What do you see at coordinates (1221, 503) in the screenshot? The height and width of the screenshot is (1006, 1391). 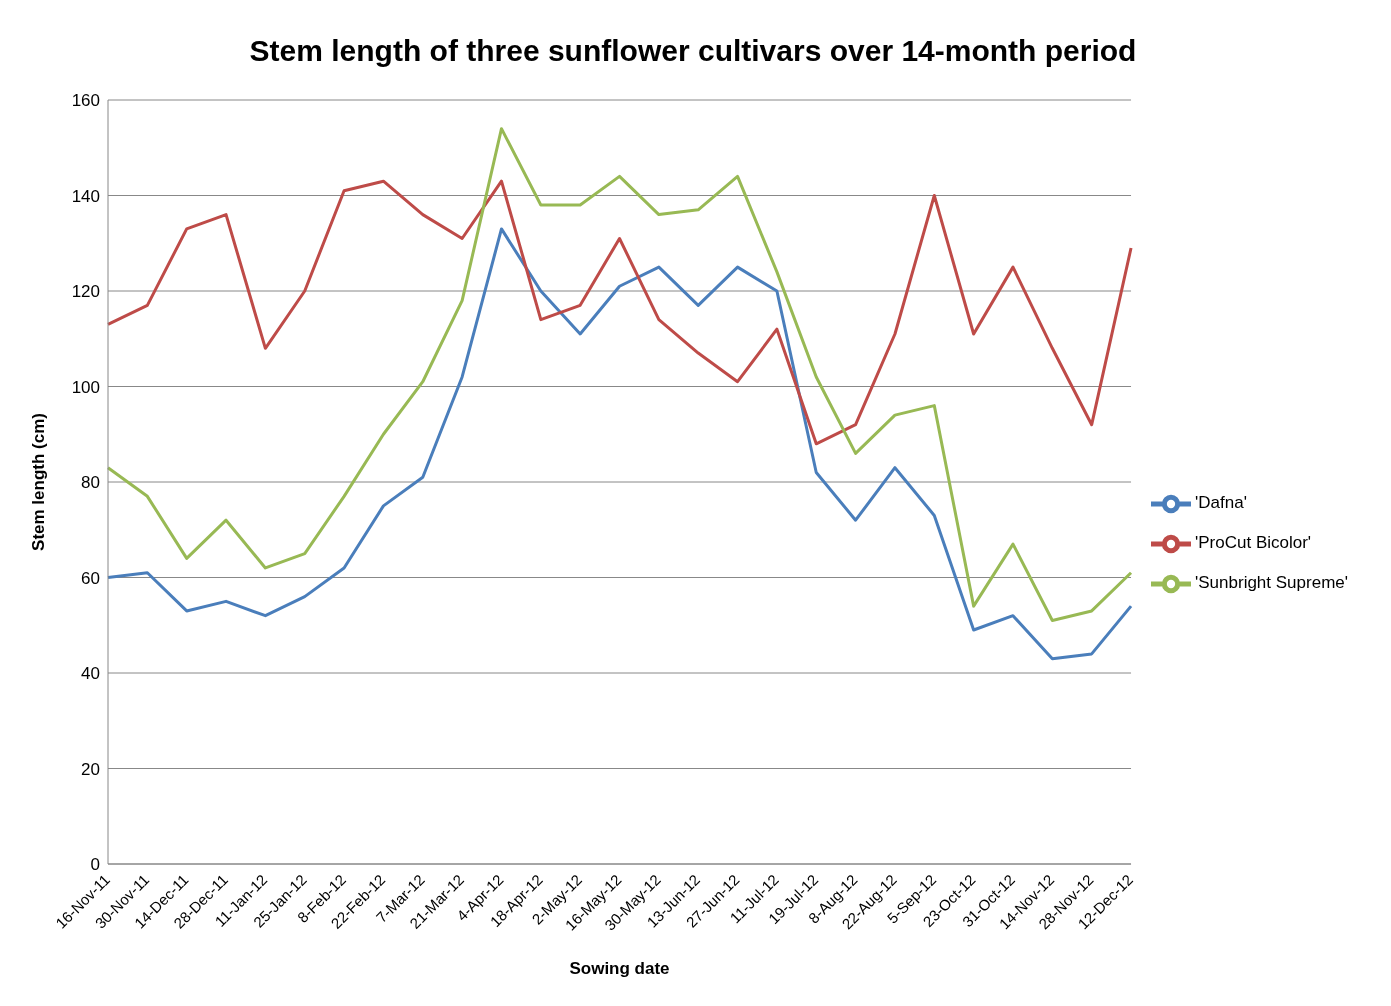 I see `legend-label: 'Dafna'` at bounding box center [1221, 503].